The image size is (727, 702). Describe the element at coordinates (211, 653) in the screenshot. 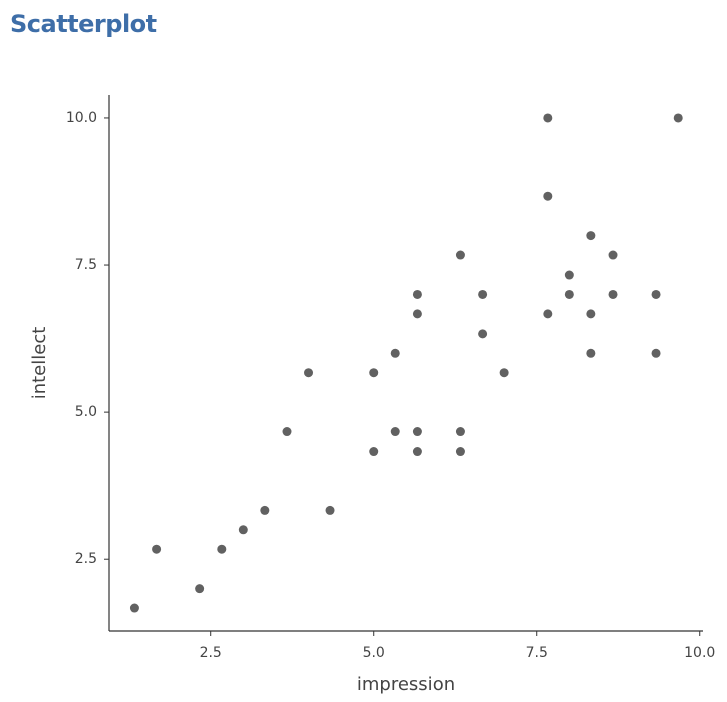

I see `x-tick-label: 2.5` at that location.